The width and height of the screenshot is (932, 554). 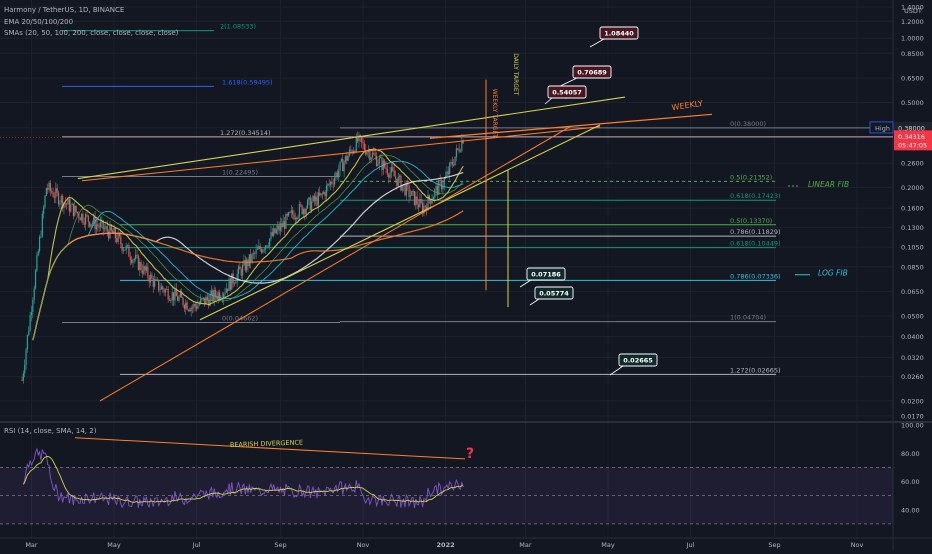 I want to click on price-tick-label: 0.0850, so click(x=912, y=267).